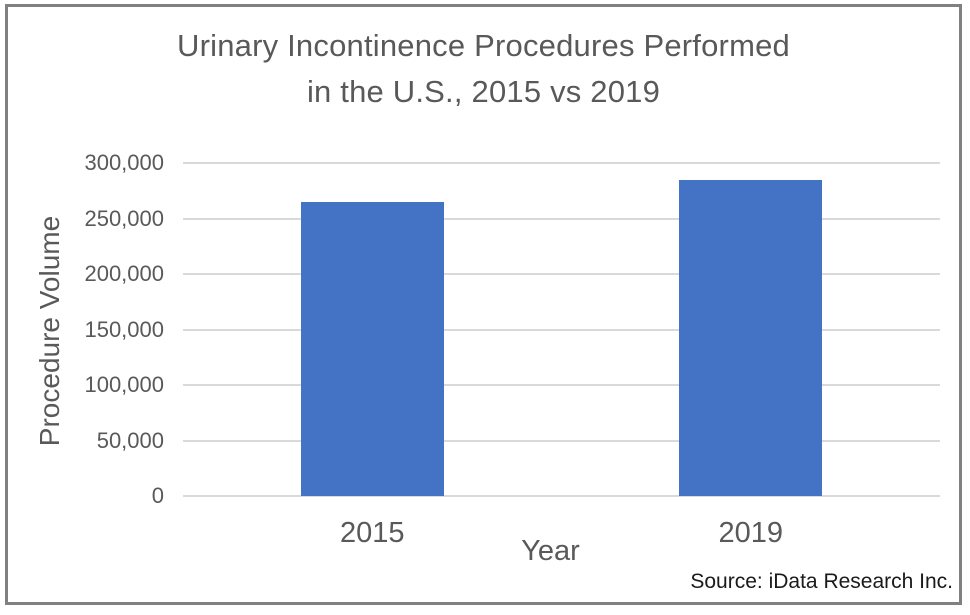 This screenshot has height=615, width=970. What do you see at coordinates (750, 533) in the screenshot?
I see `x-tick-label-2019: 2019` at bounding box center [750, 533].